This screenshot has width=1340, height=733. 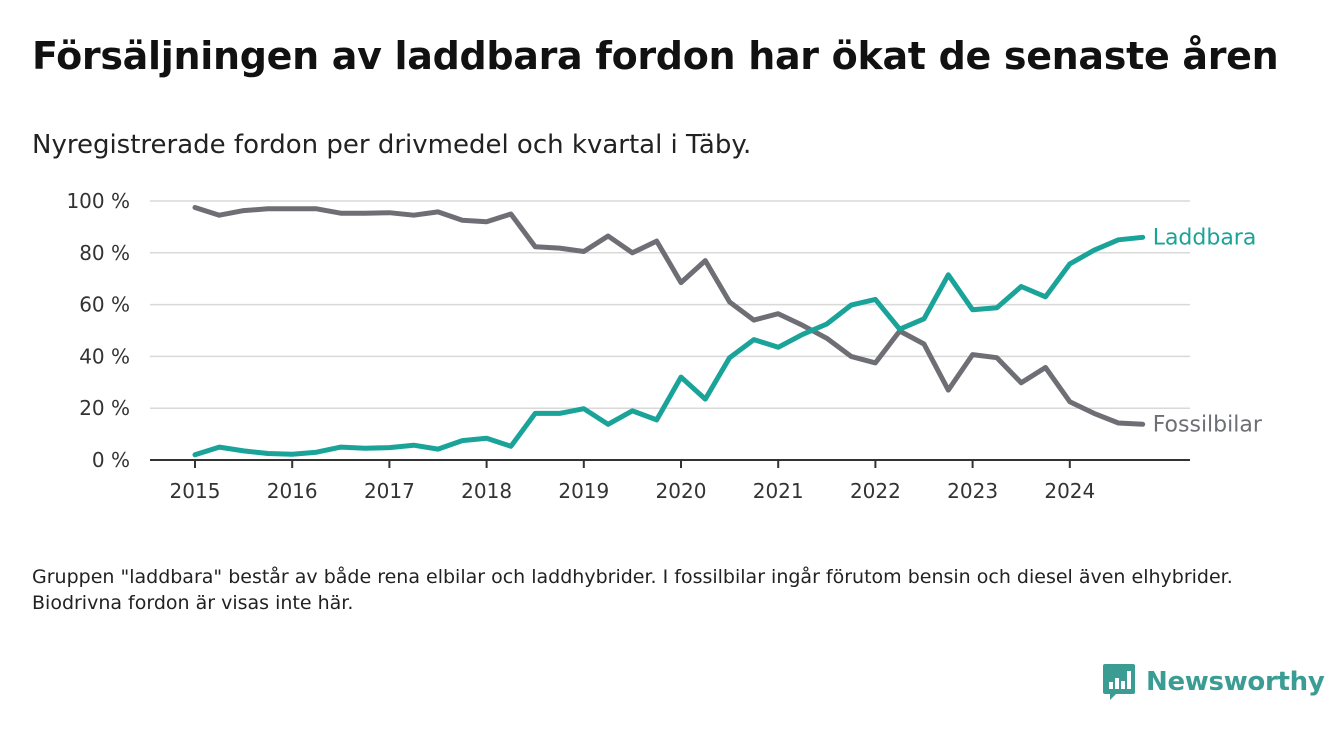 I want to click on x-tick-label: 2019, so click(x=583, y=491).